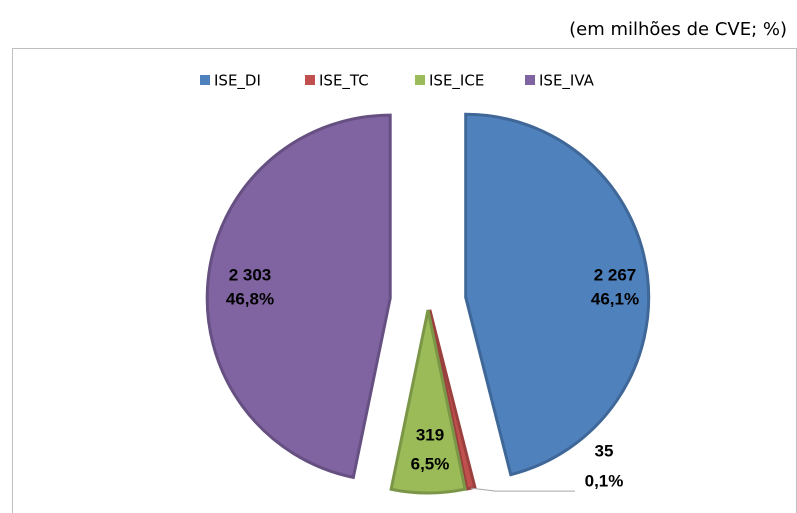  Describe the element at coordinates (456, 81) in the screenshot. I see `legend-label: ISE_ICE` at that location.